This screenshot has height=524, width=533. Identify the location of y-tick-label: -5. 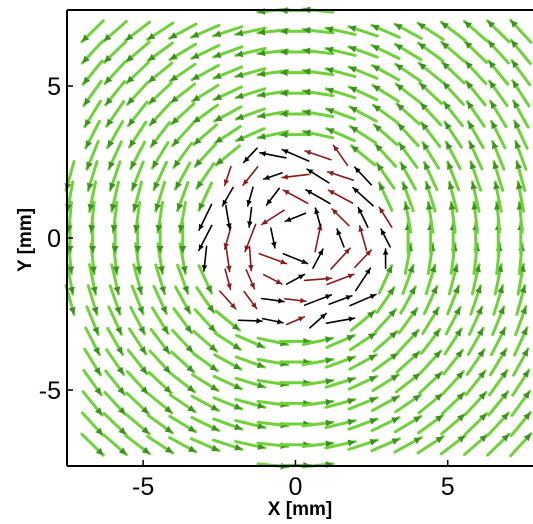
(50, 391).